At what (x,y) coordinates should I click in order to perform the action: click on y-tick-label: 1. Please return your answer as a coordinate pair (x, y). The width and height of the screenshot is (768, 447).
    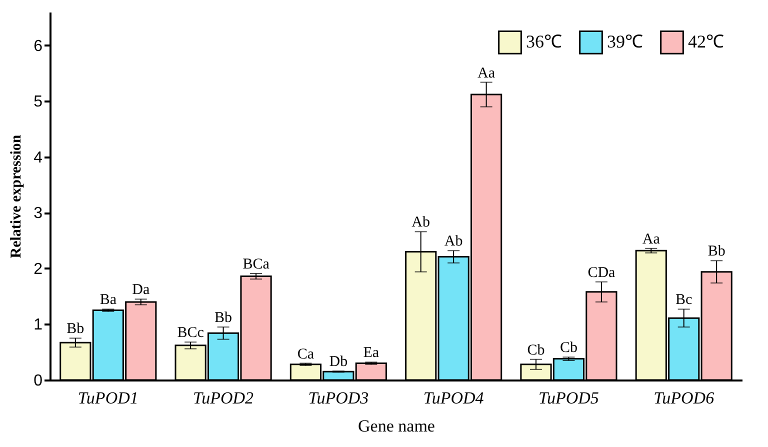
    Looking at the image, I should click on (38, 325).